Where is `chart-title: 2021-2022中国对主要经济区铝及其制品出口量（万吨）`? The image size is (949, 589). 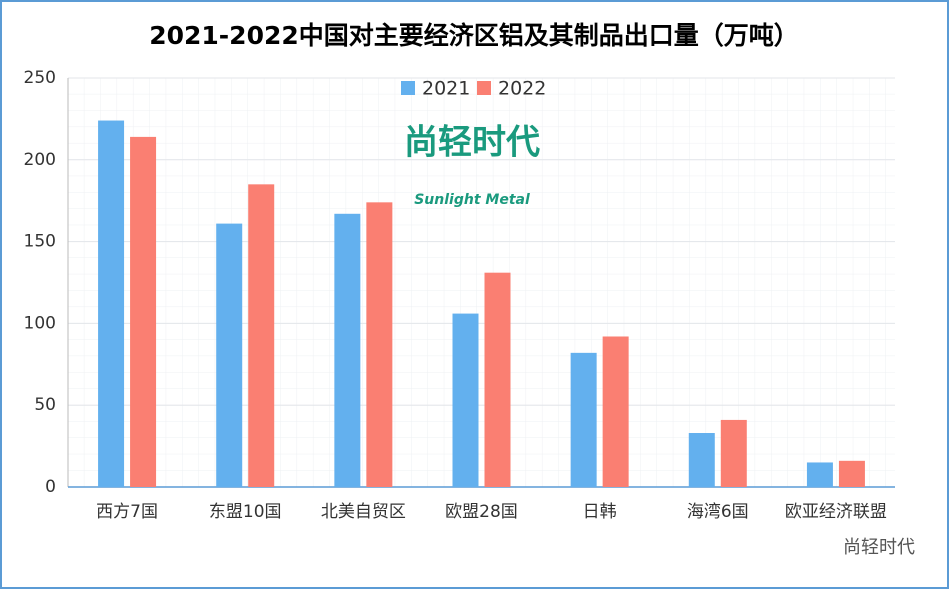 chart-title: 2021-2022中国对主要经济区铝及其制品出口量（万吨） is located at coordinates (474, 35).